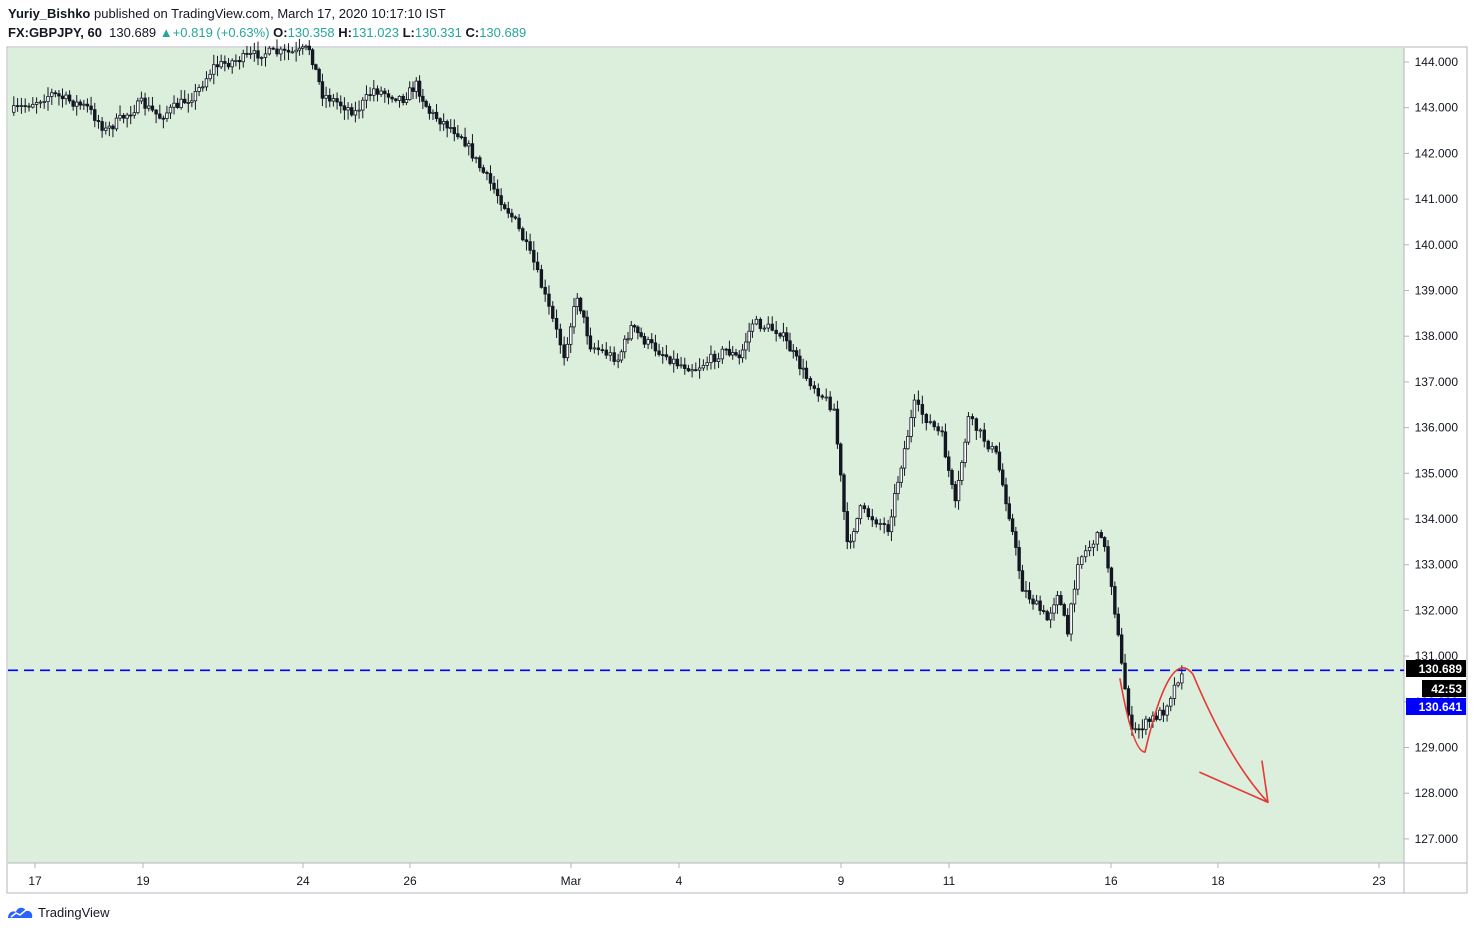 This screenshot has height=934, width=1474. Describe the element at coordinates (55, 32) in the screenshot. I see `symbol-label: FX:GBPJPY, 60` at that location.